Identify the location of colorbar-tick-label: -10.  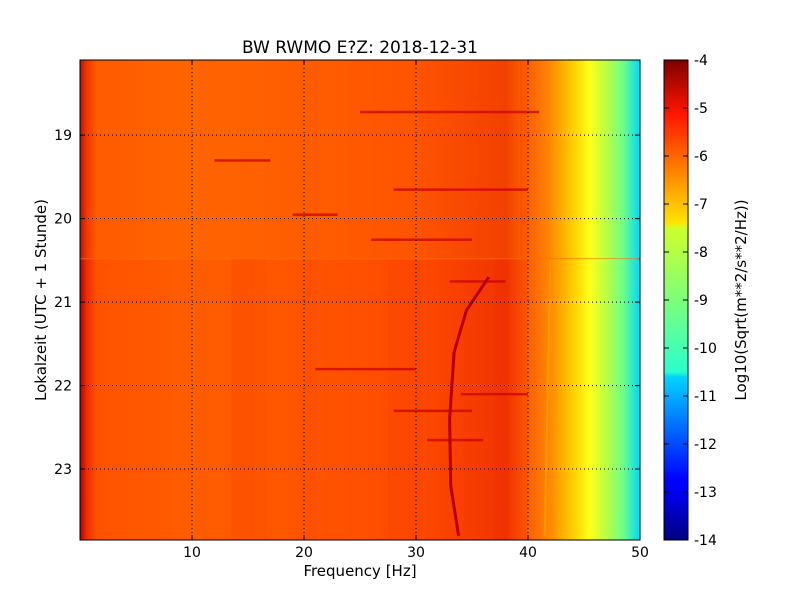
(705, 349).